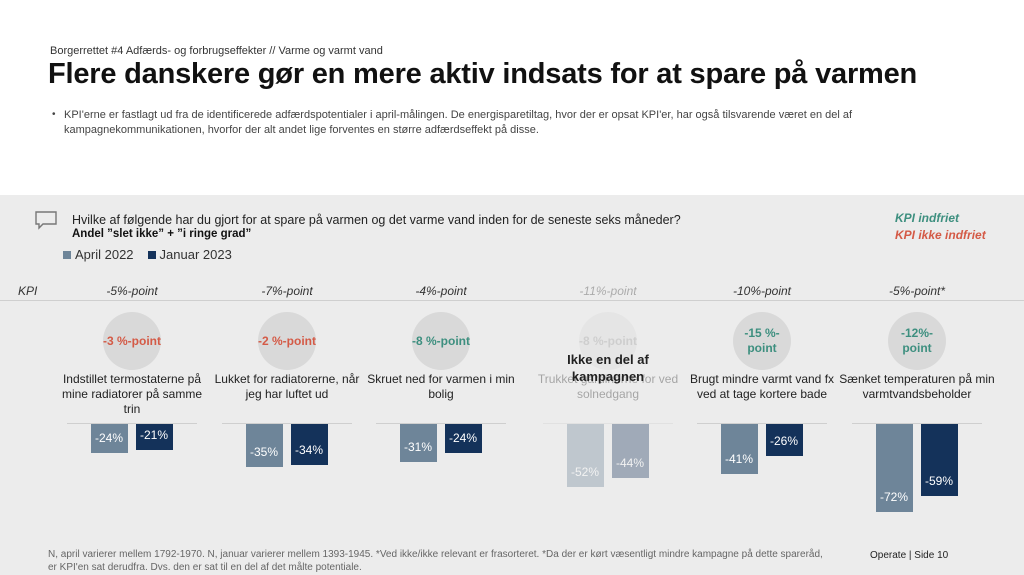 This screenshot has width=1024, height=575. Describe the element at coordinates (417, 446) in the screenshot. I see `bar-value-label: -31%` at that location.